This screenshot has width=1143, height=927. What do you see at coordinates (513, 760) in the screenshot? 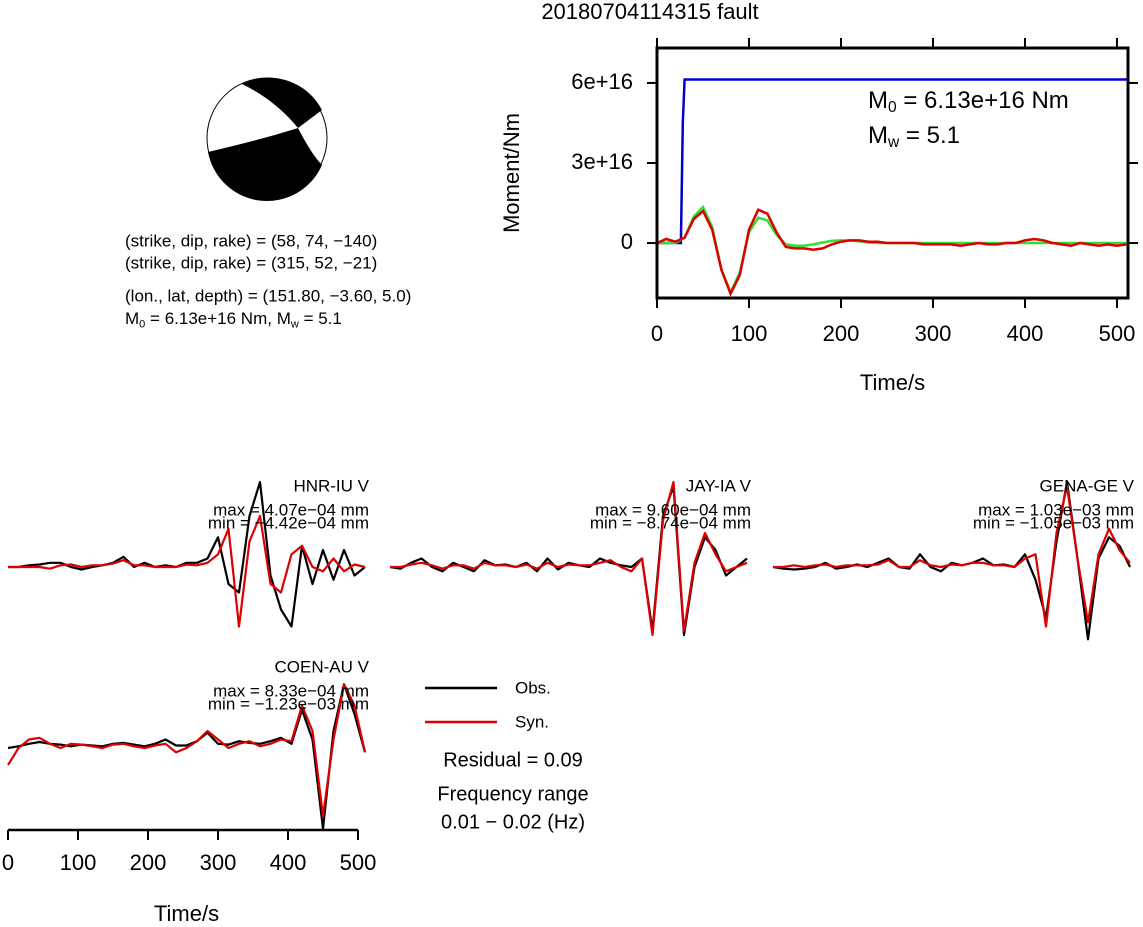
I see `residual: Residual = 0.09` at bounding box center [513, 760].